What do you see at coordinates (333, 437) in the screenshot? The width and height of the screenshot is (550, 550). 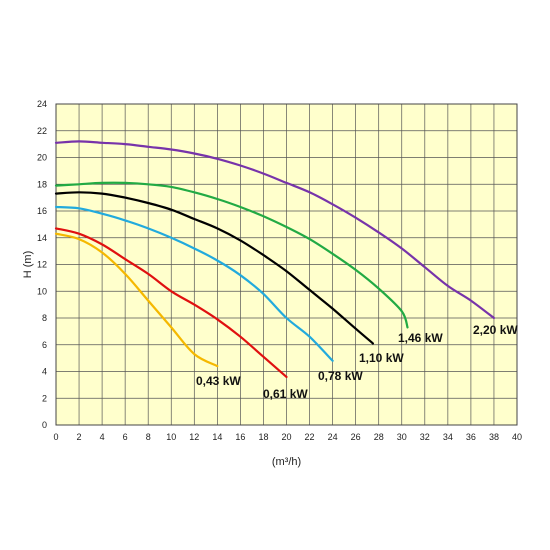 I see `x-tick-label: 24` at bounding box center [333, 437].